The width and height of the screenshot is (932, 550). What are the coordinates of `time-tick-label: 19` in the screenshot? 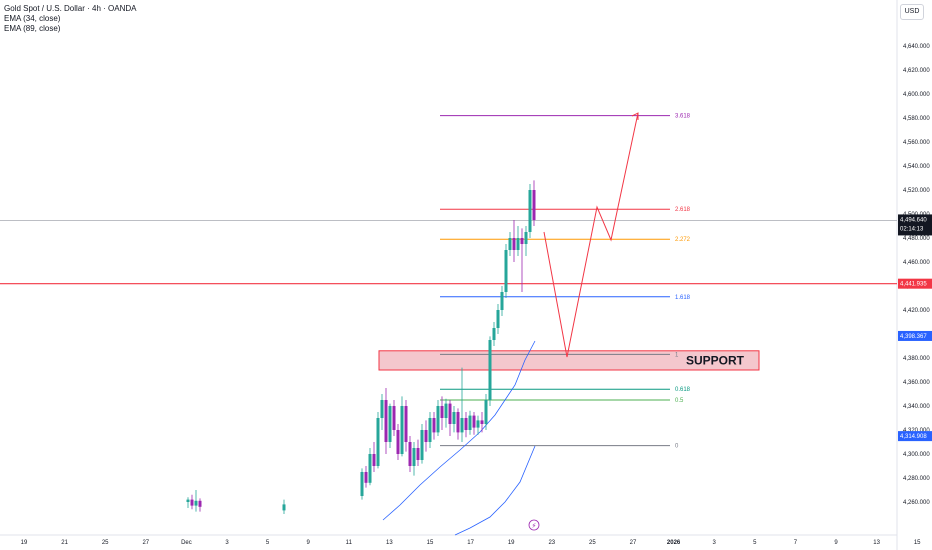 It's located at (511, 543).